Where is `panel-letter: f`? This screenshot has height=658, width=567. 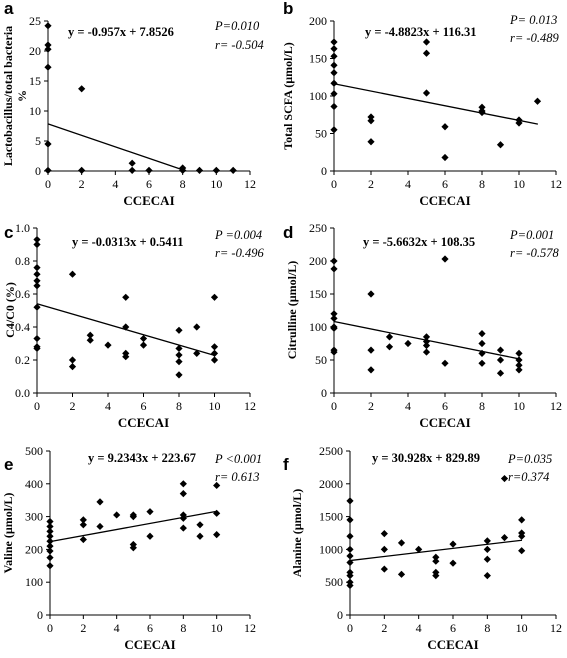
panel-letter: f is located at coordinates (286, 464).